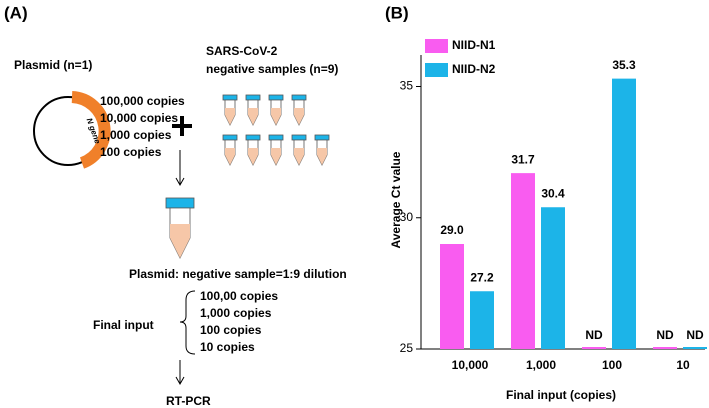 The height and width of the screenshot is (408, 709). Describe the element at coordinates (142, 101) in the screenshot. I see `copies: 100,000 copies` at that location.